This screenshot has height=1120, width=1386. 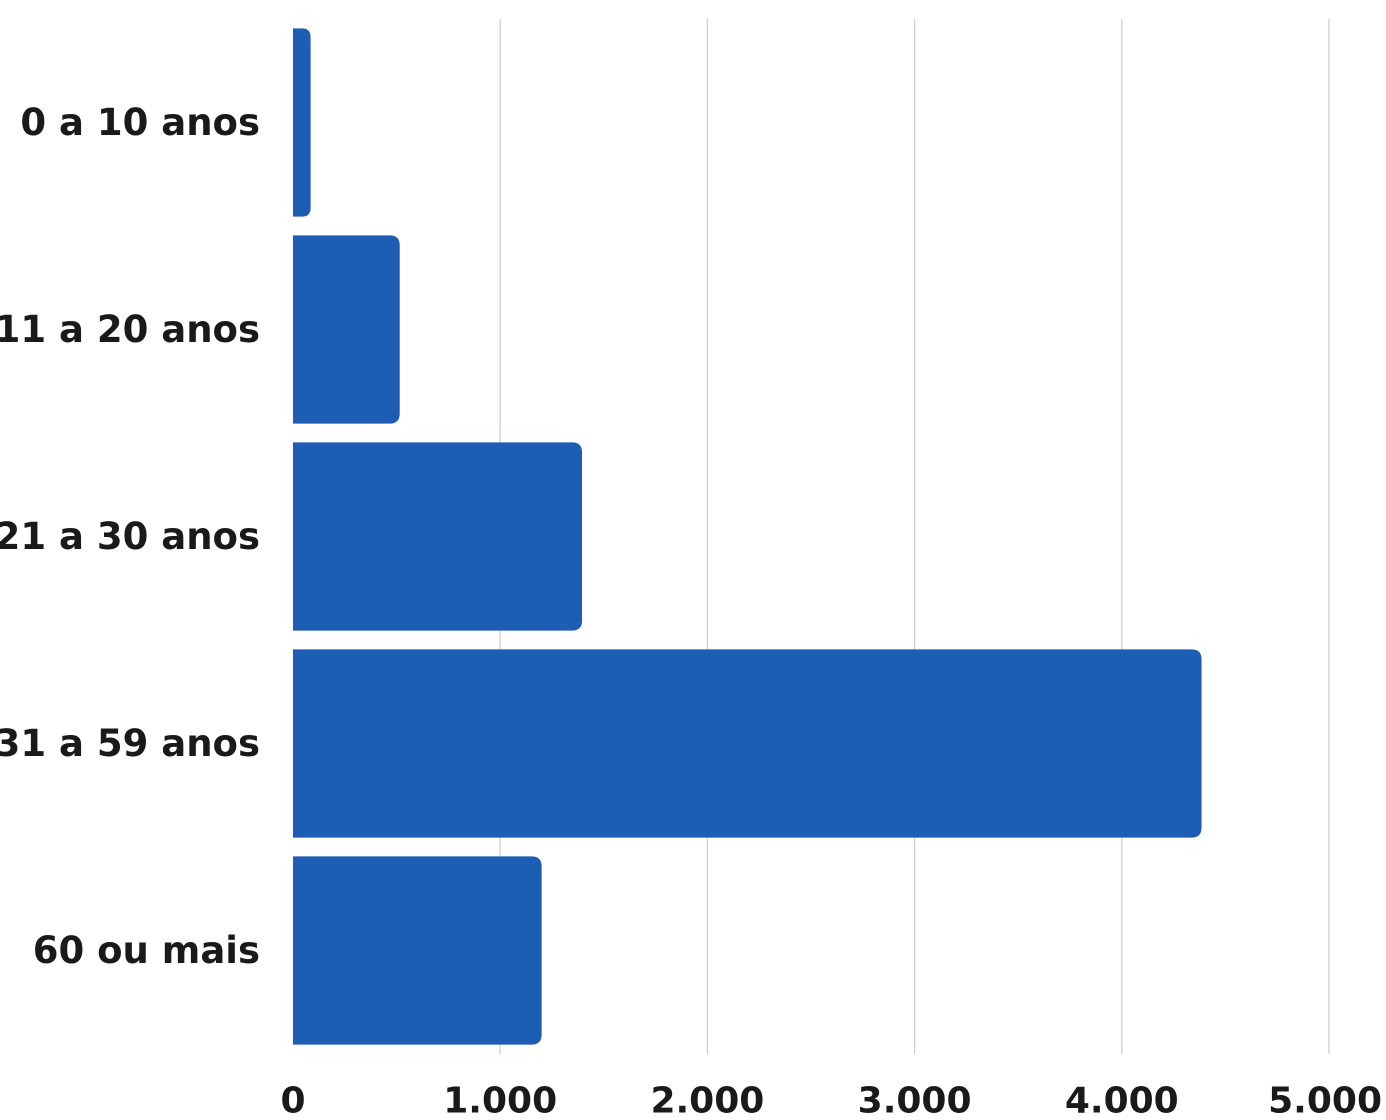 What do you see at coordinates (707, 1100) in the screenshot?
I see `x-tick-label: 2.000` at bounding box center [707, 1100].